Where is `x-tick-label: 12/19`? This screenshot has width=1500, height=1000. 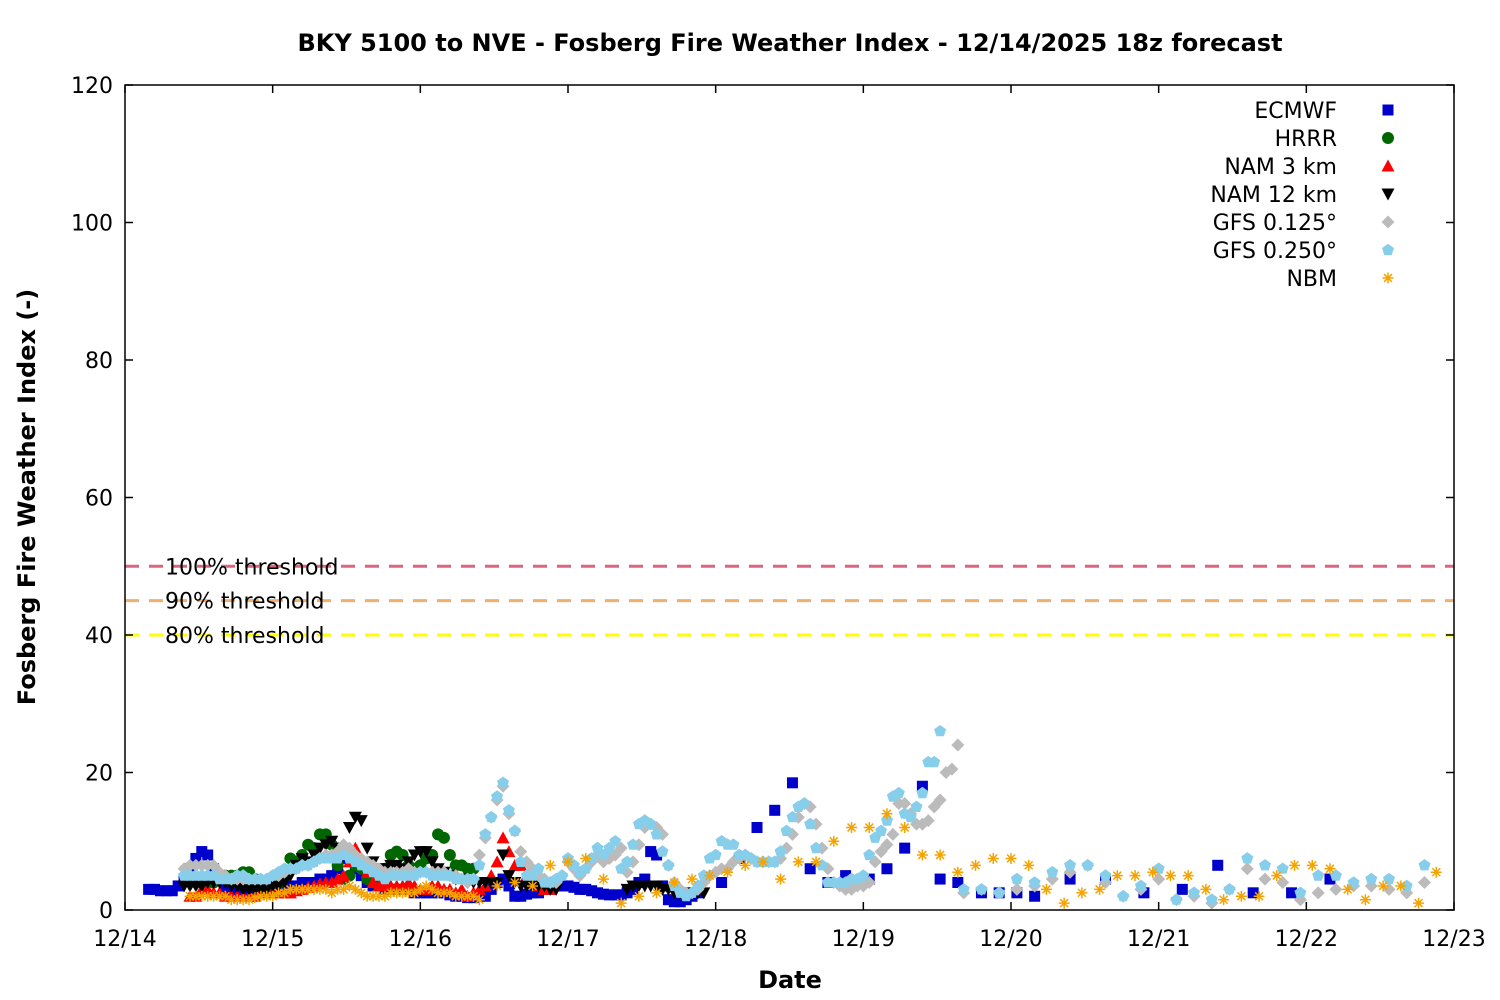 x-tick-label: 12/19 is located at coordinates (863, 939).